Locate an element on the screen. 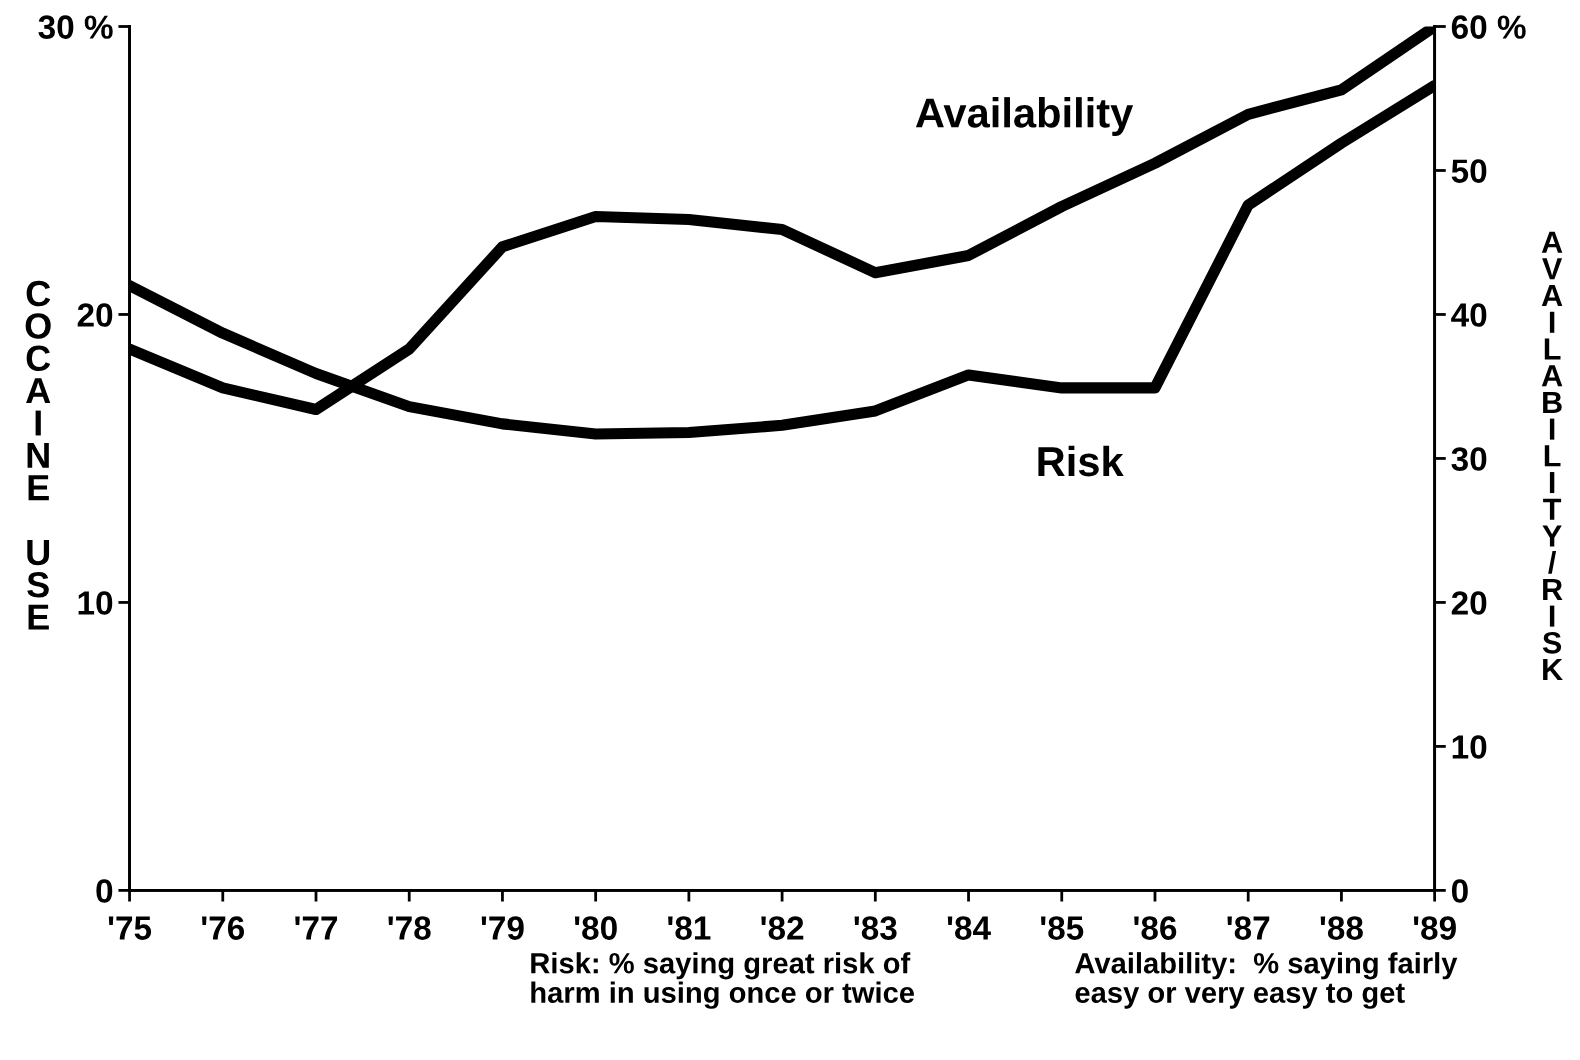  series-label: Availability is located at coordinates (1024, 116).